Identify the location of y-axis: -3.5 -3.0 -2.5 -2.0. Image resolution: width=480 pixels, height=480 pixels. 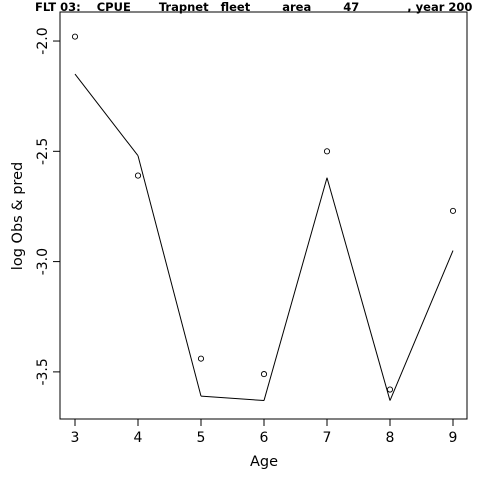
(47, 206).